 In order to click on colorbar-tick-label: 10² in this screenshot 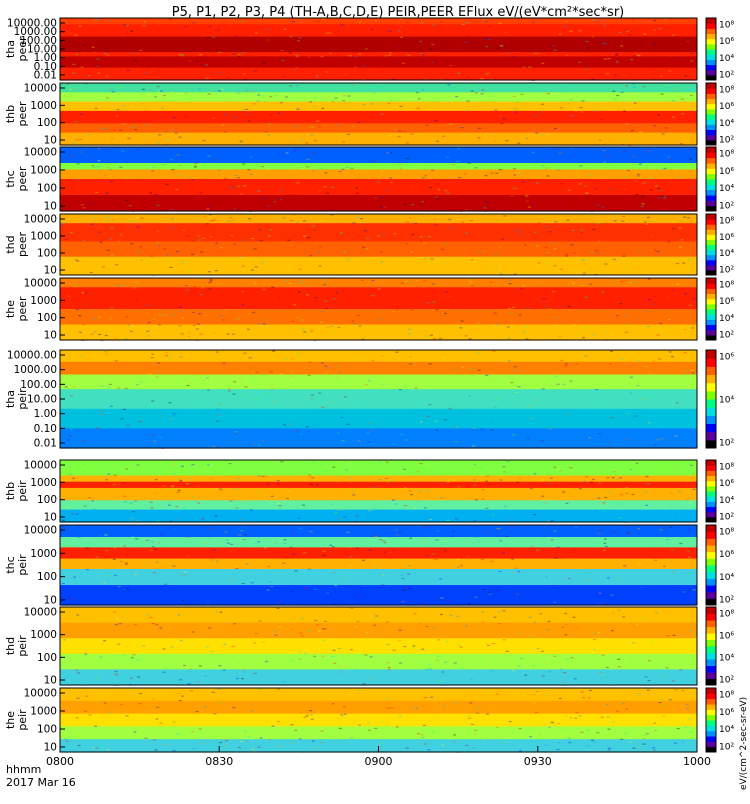, I will do `click(726, 207)`.